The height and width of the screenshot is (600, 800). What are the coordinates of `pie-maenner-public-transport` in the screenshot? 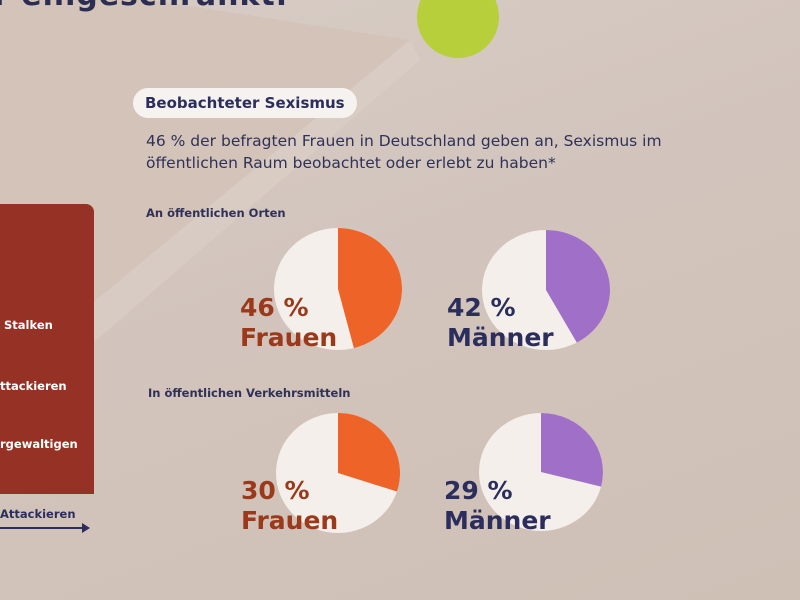 It's located at (541, 472).